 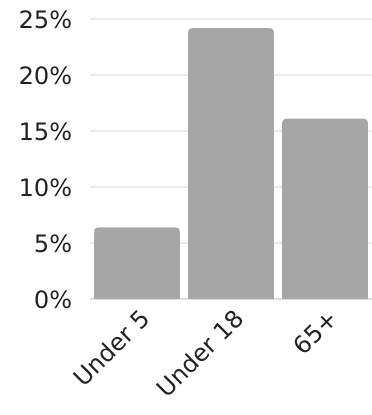 I want to click on y-axis-ticks: 0% 5% 10% 15% 20% 25%, so click(x=45, y=160).